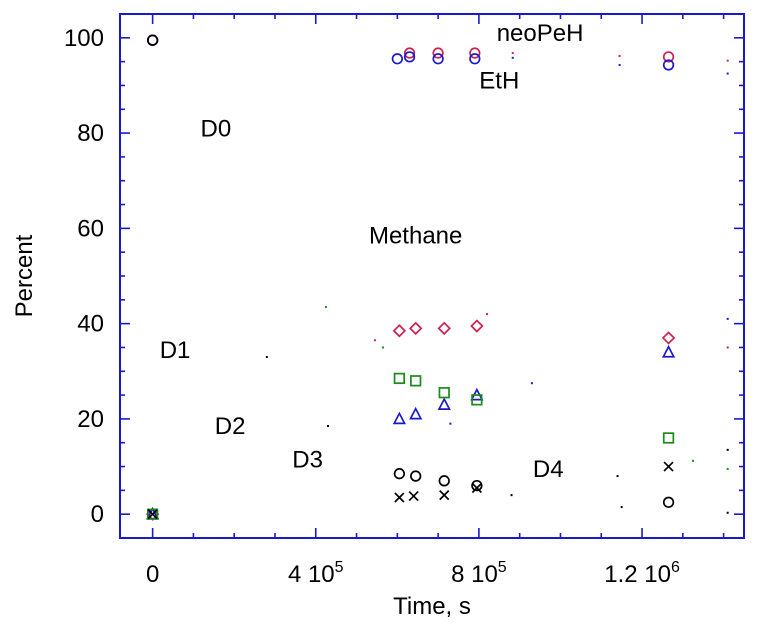  What do you see at coordinates (215, 128) in the screenshot?
I see `annotation-label: D0` at bounding box center [215, 128].